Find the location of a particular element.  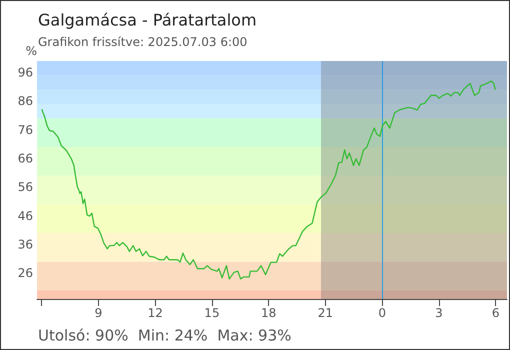

y-tick-label: 26 is located at coordinates (25, 273).